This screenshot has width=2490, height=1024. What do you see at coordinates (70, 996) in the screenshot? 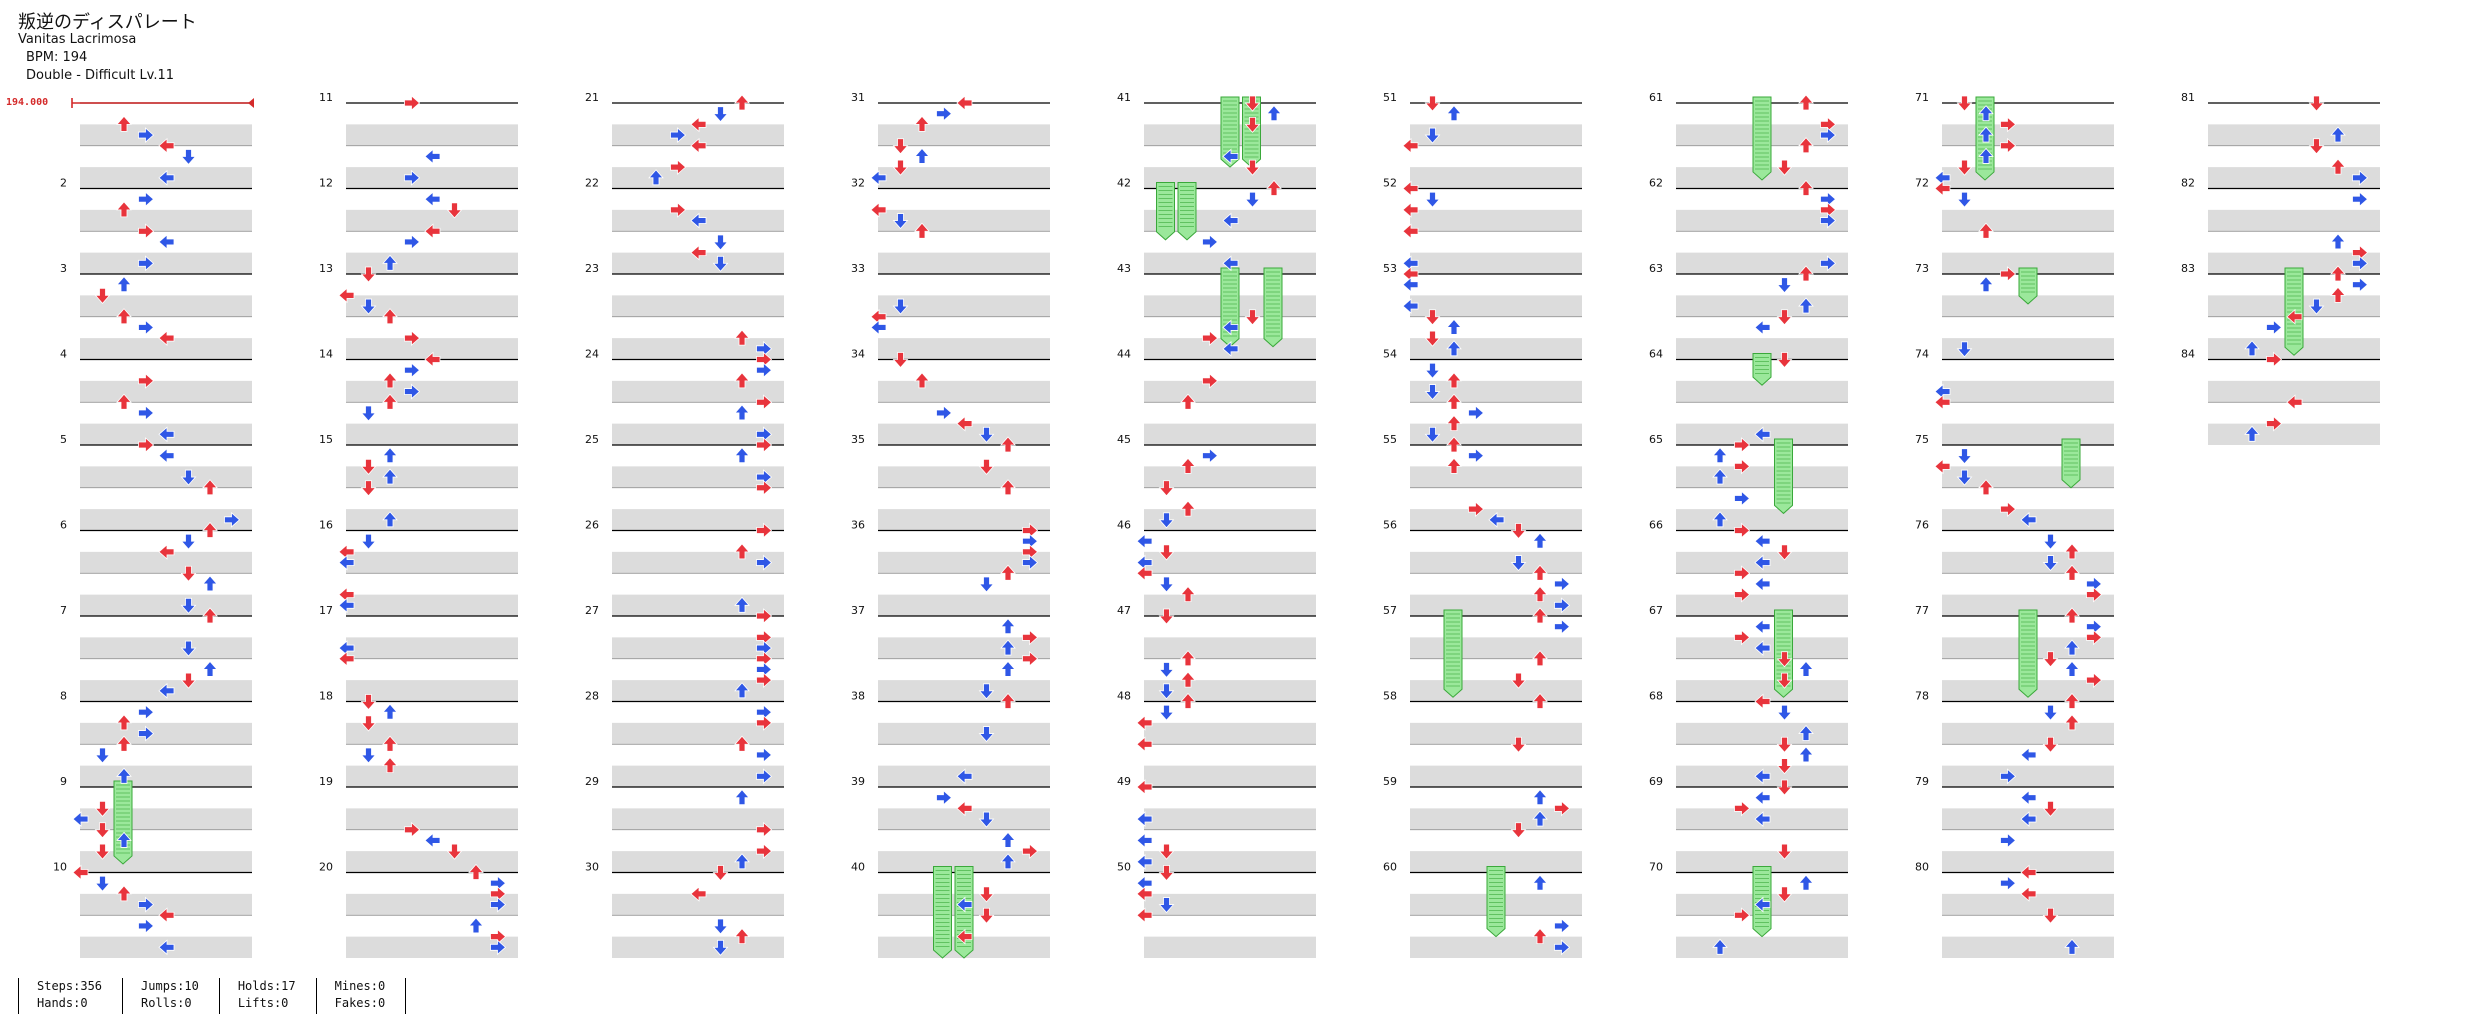
I see `stats-col-steps: Steps:356 Hands:0` at bounding box center [70, 996].